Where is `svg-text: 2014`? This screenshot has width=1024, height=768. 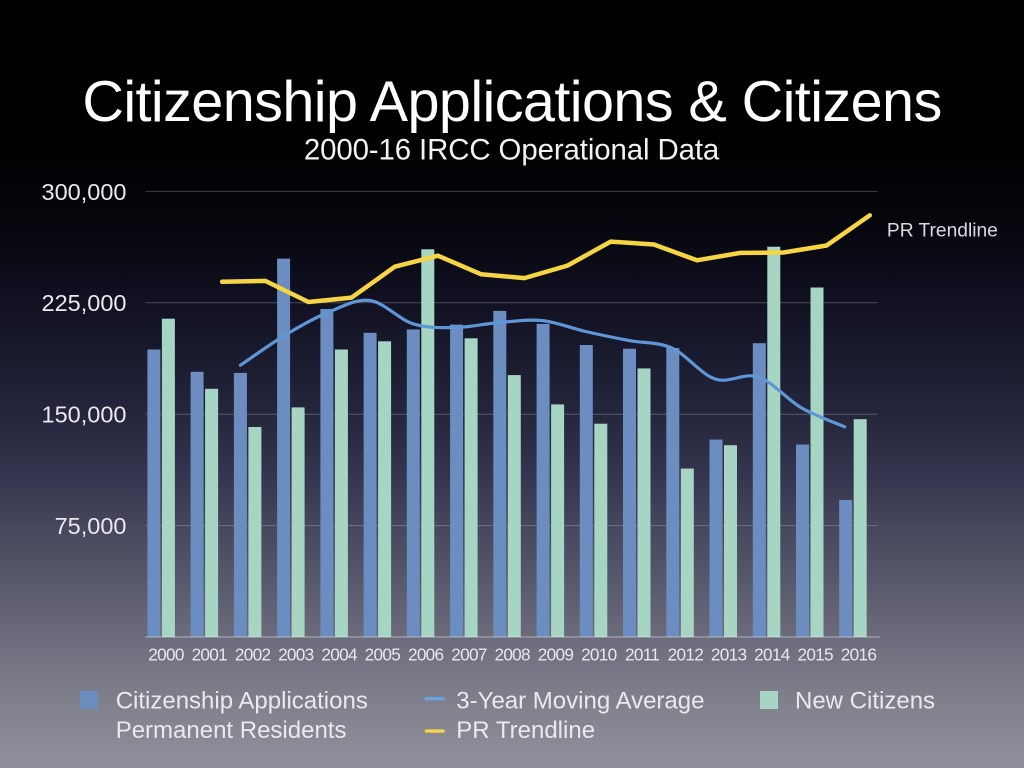
svg-text: 2014 is located at coordinates (772, 655).